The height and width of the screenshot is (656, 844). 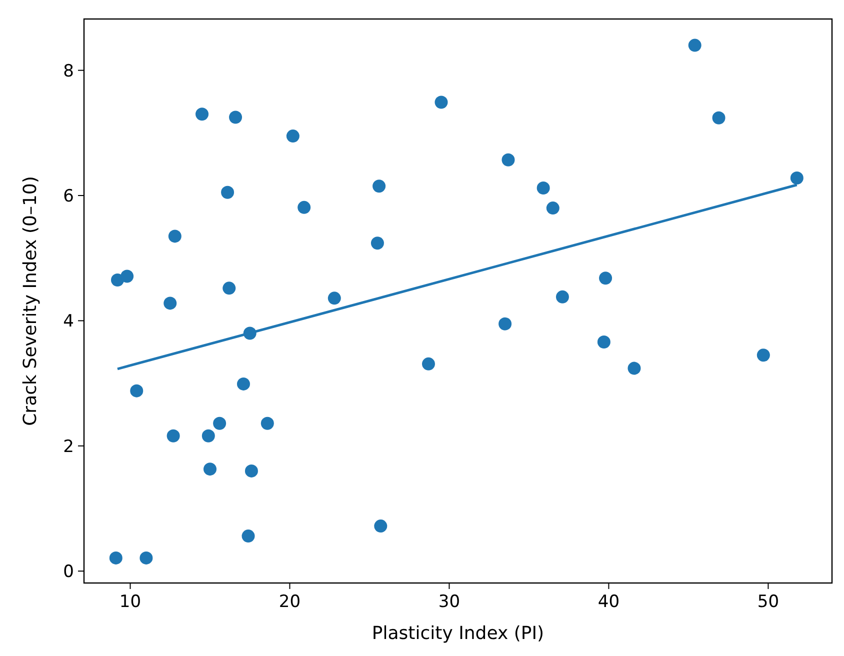 I want to click on x-tick-label: 40, so click(x=609, y=602).